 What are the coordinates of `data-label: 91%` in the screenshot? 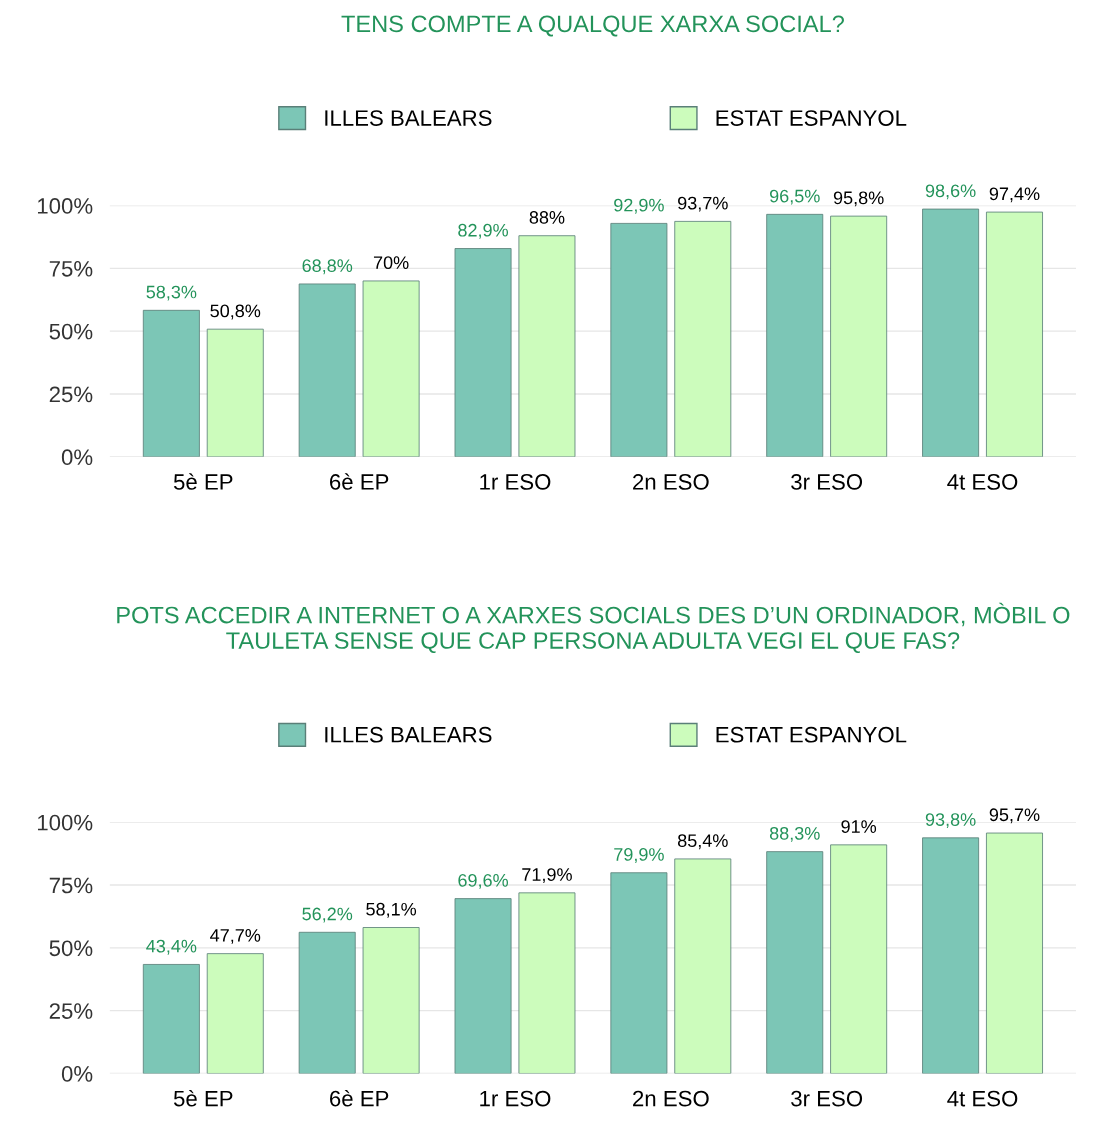 It's located at (859, 826).